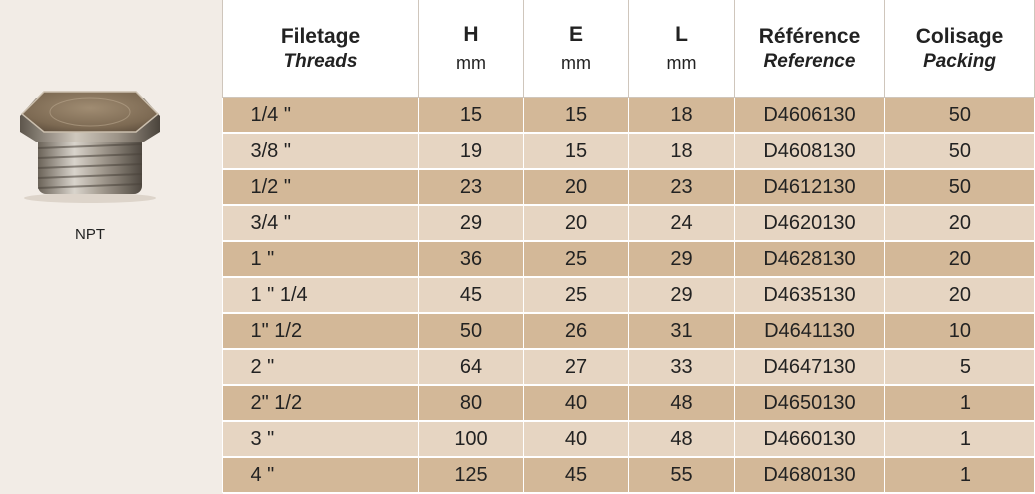  I want to click on table-row: 2" 1/2 80 40 48 D4650130 1, so click(628, 403).